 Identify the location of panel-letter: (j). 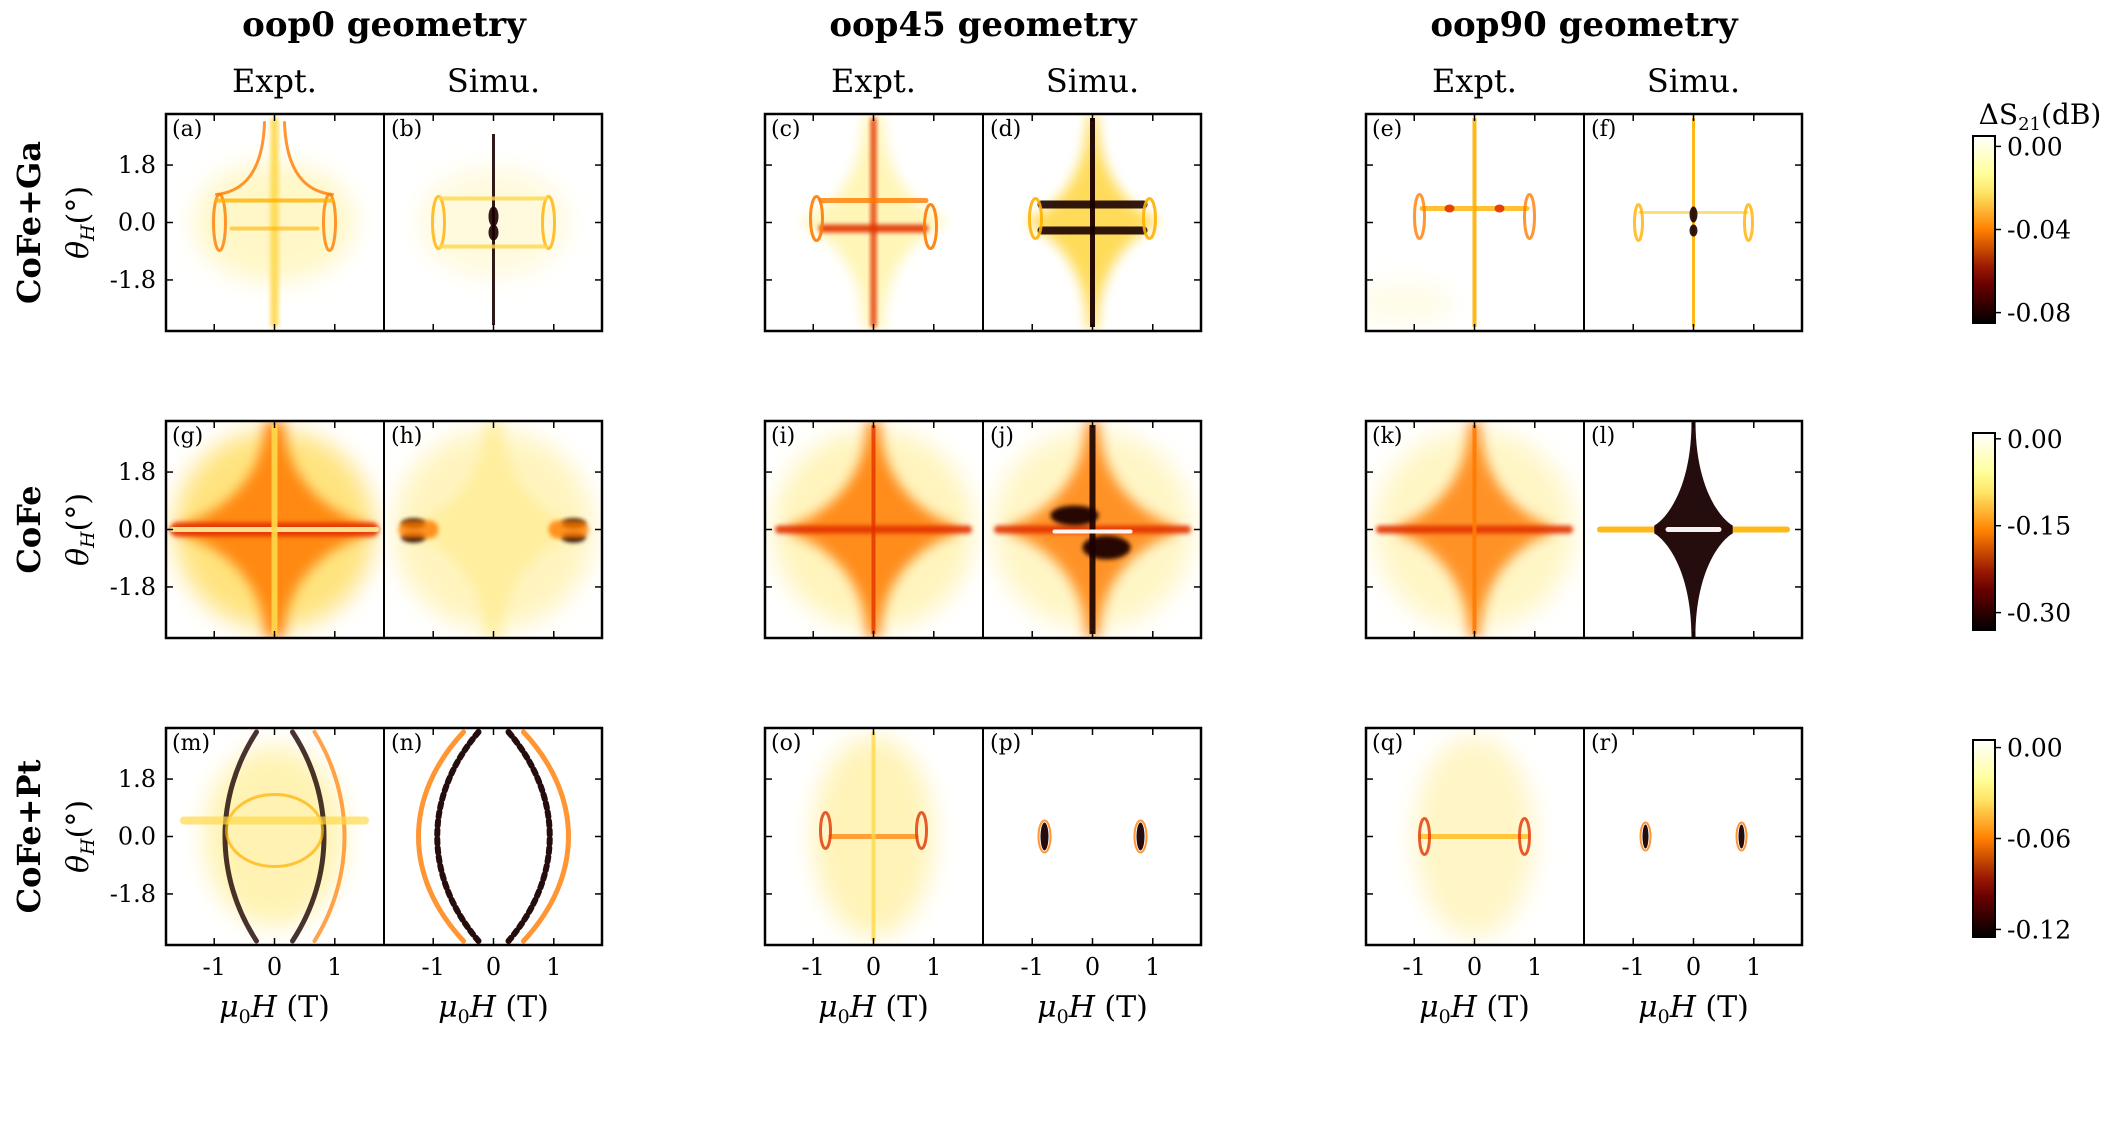
(1002, 436).